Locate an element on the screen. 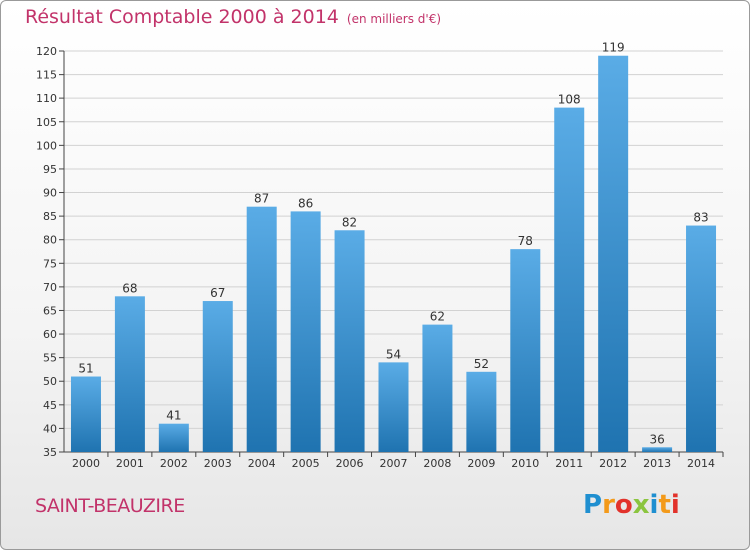 This screenshot has height=550, width=750. y-tick-label: 80 is located at coordinates (50, 240).